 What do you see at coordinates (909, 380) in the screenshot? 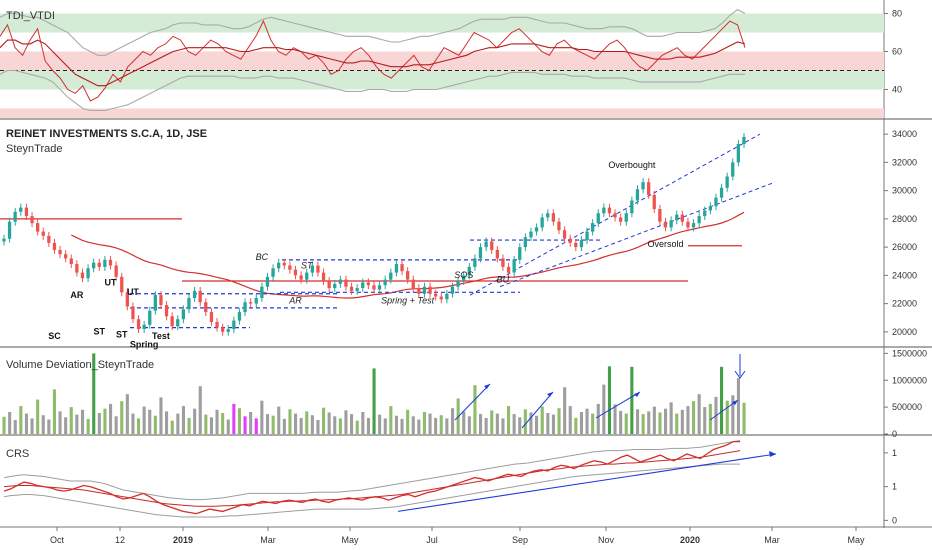
I see `volume-tick-label: 1000000` at bounding box center [909, 380].